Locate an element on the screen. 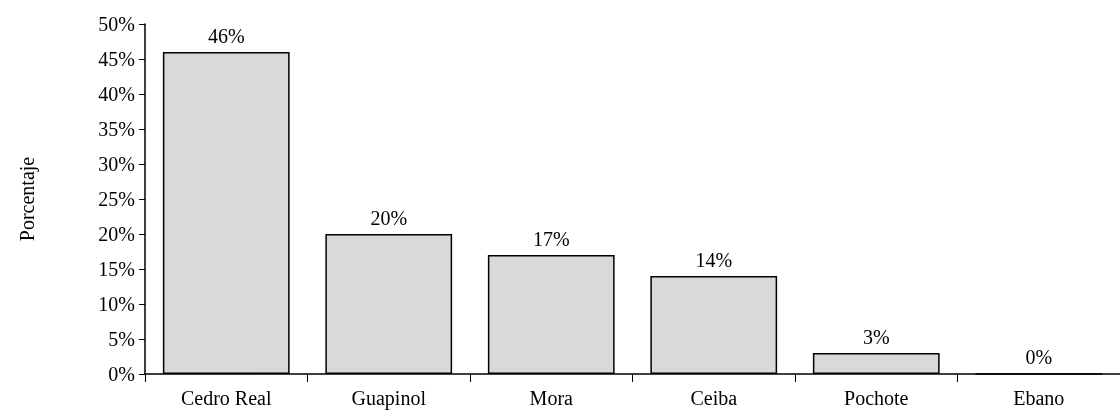 This screenshot has height=418, width=1120. data-label: 3% is located at coordinates (876, 337).